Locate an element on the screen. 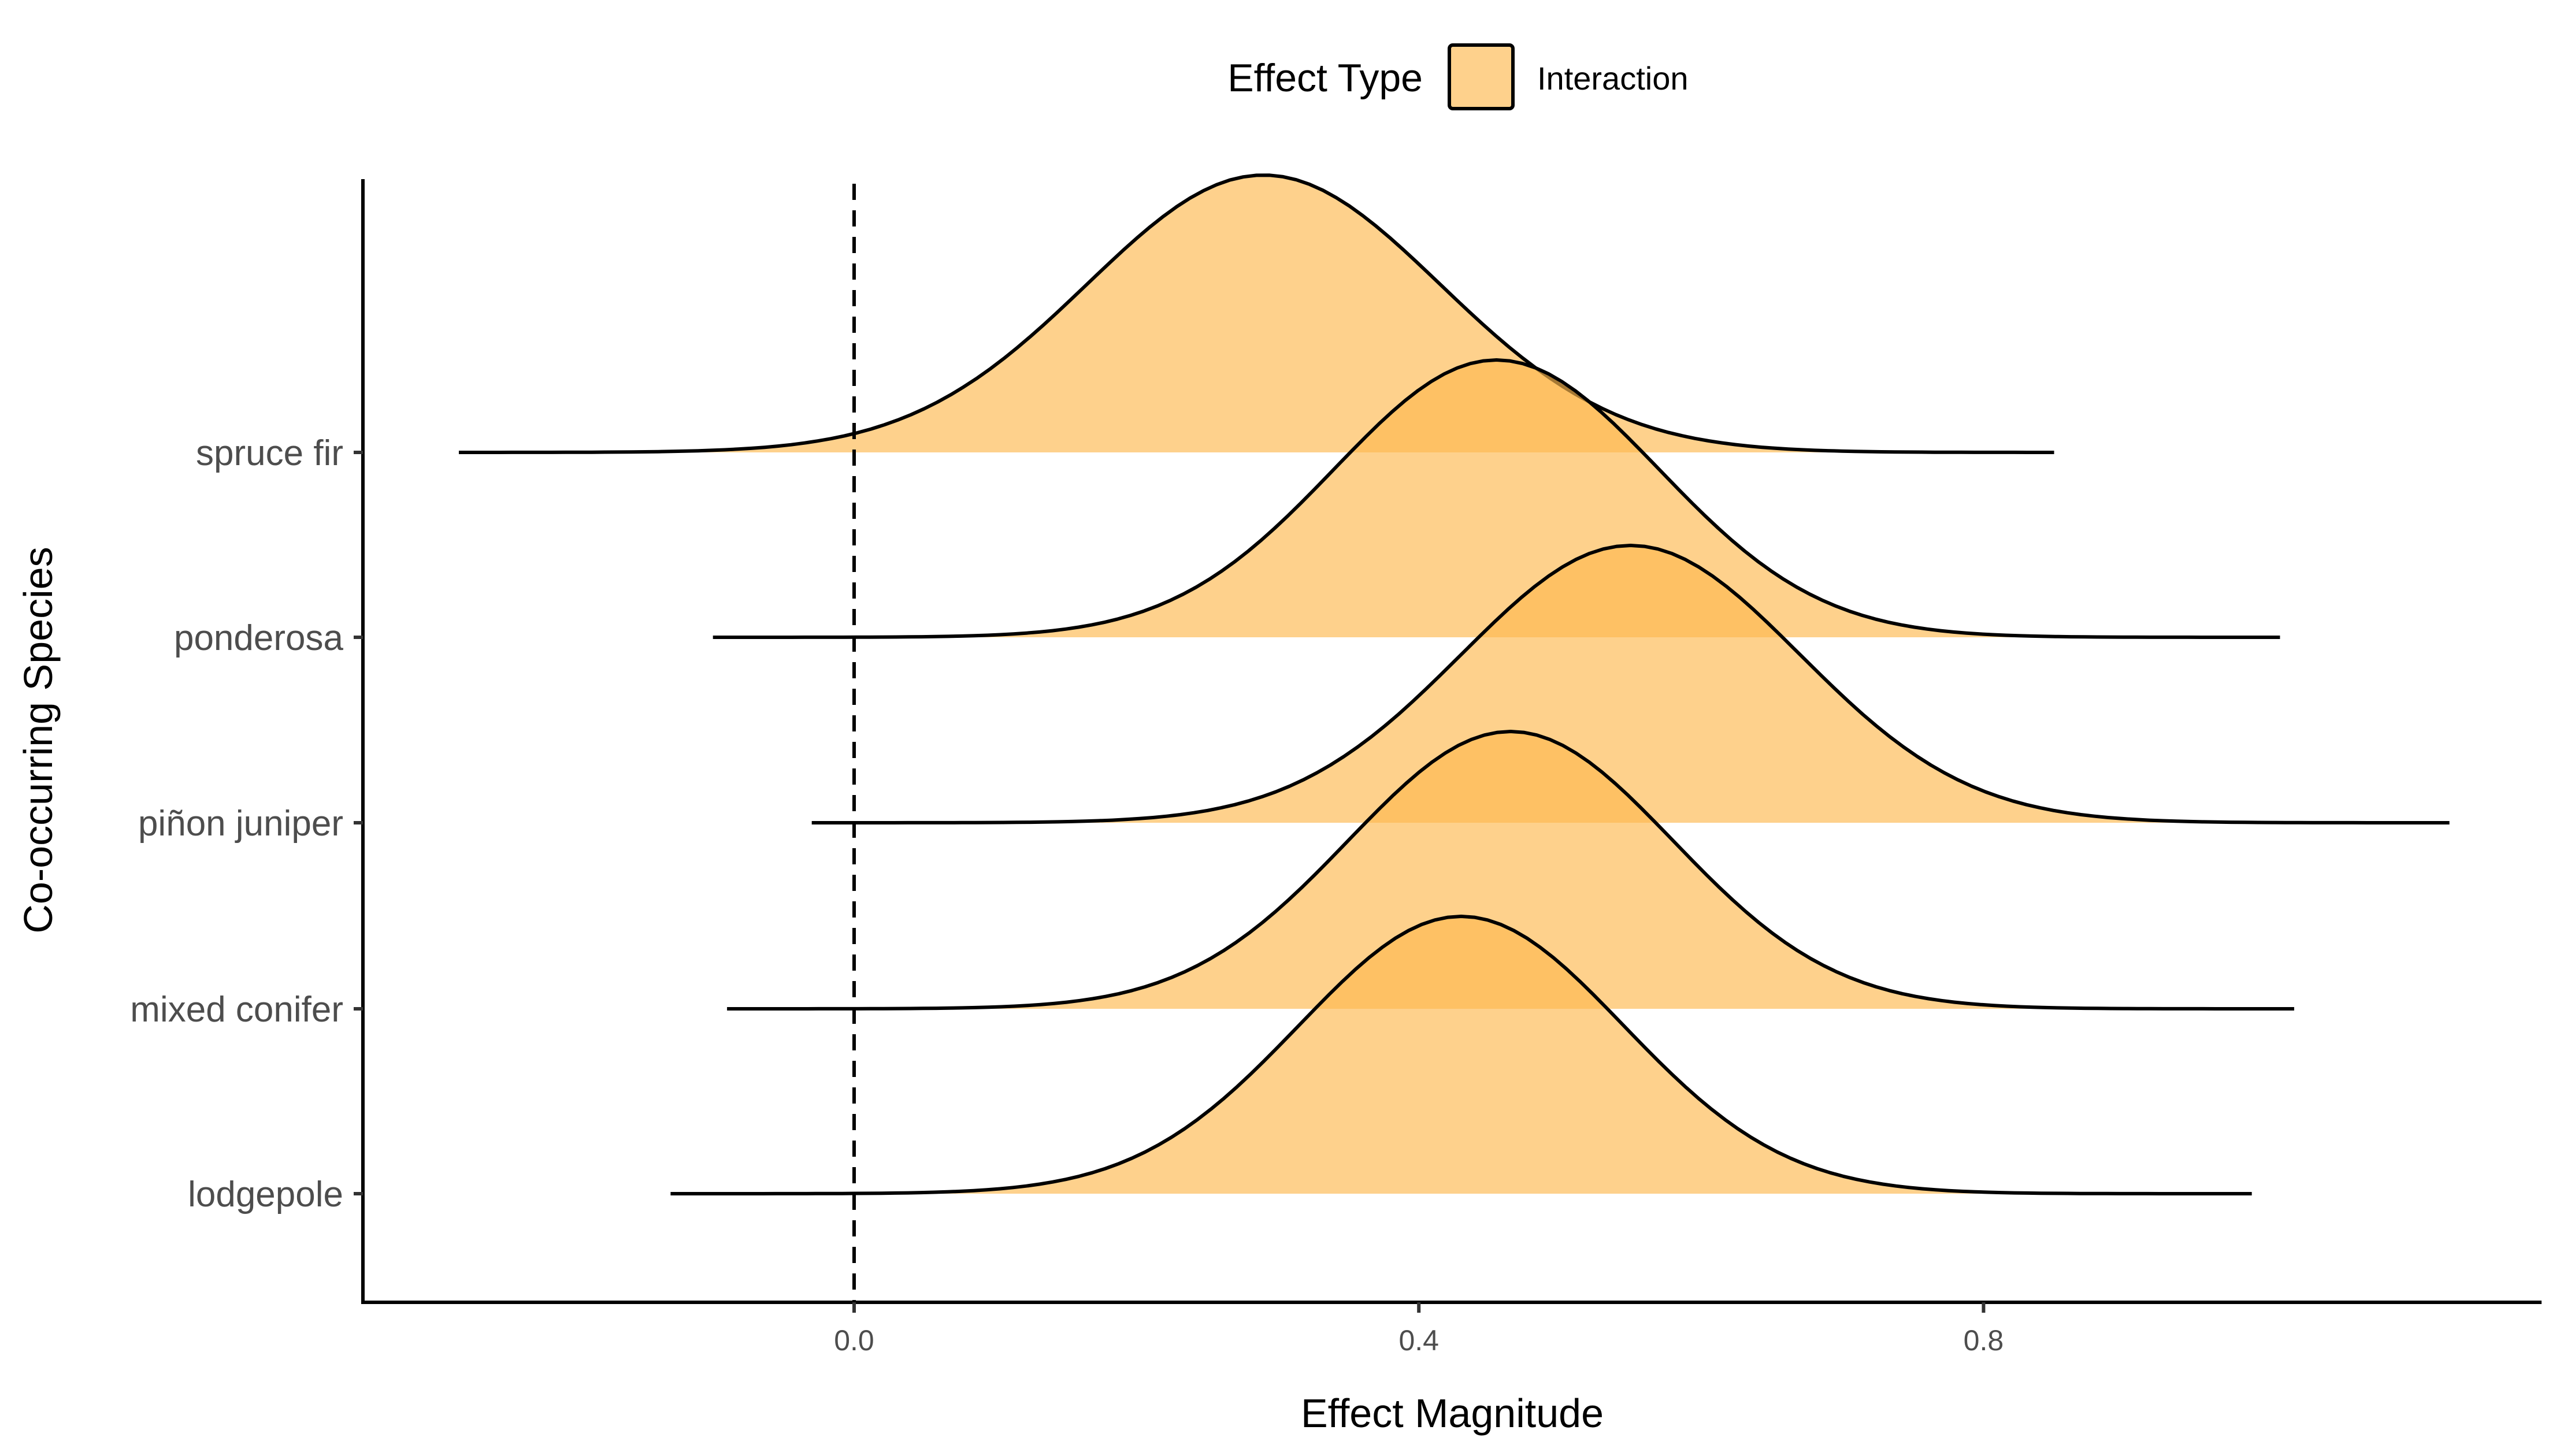  legend-swatch is located at coordinates (1481, 76).